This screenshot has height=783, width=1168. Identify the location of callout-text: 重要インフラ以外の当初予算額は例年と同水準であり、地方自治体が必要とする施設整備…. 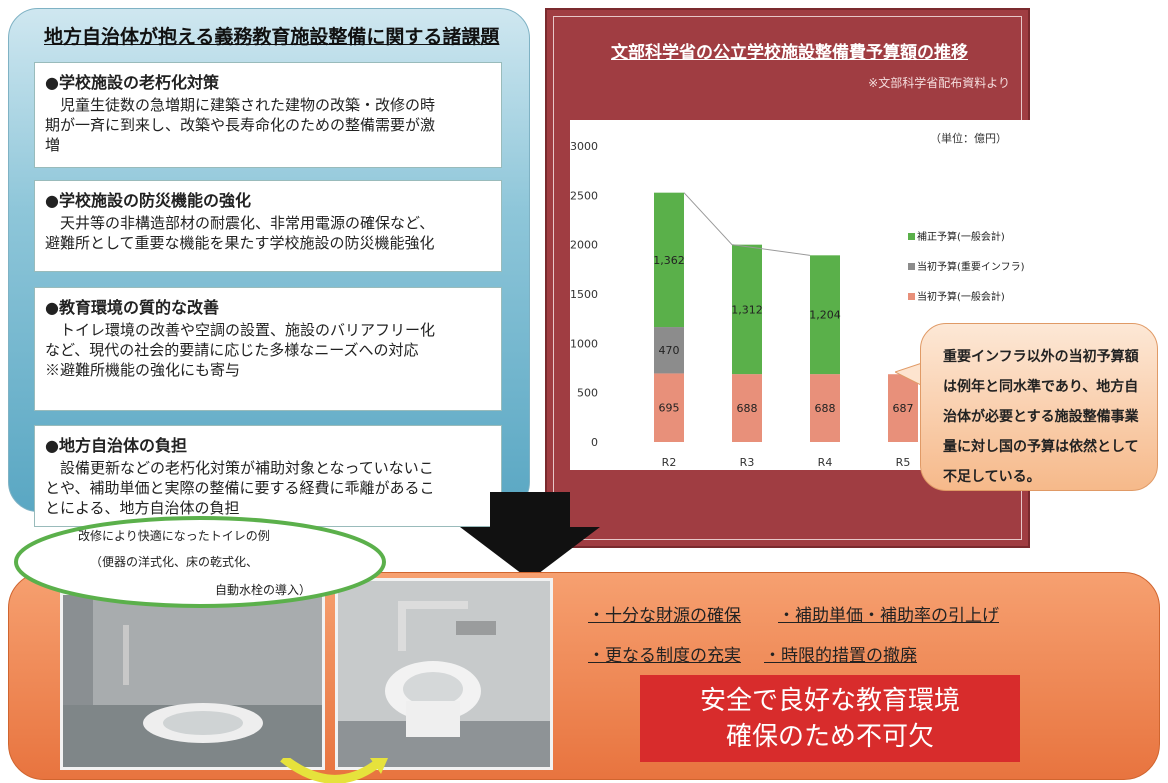
(1041, 417).